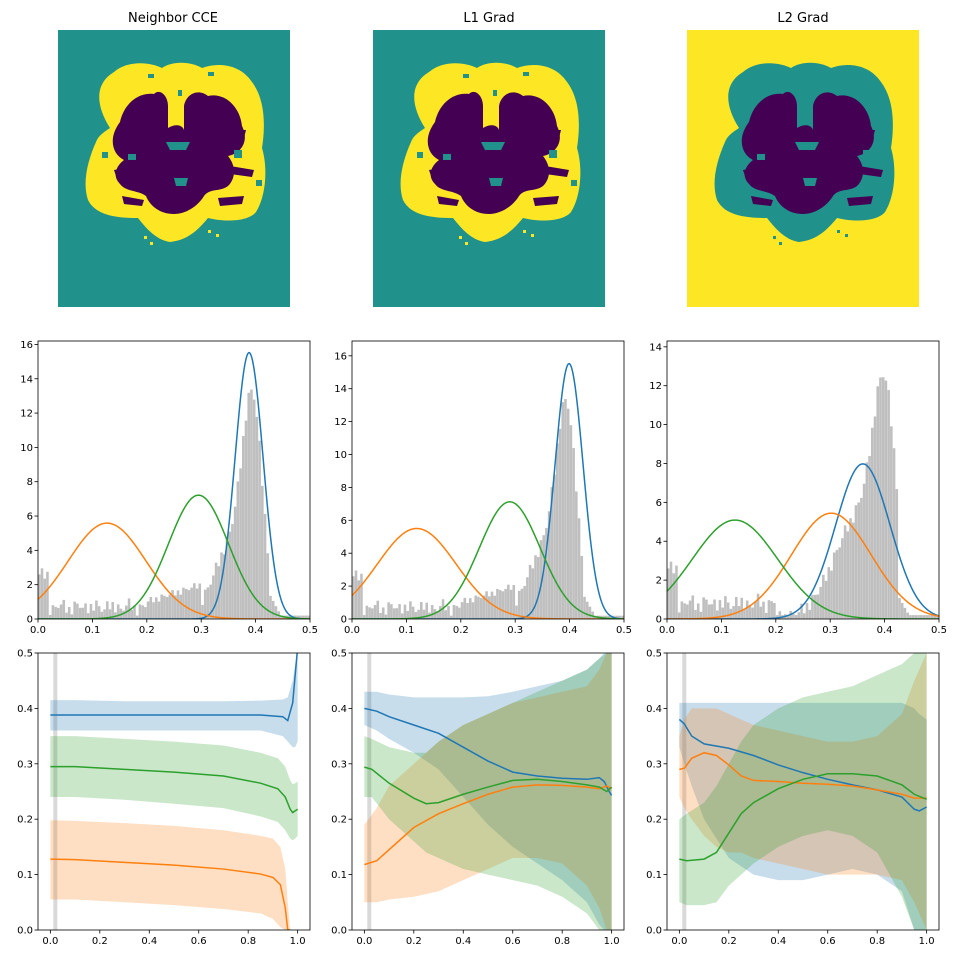 The height and width of the screenshot is (960, 960). I want to click on y-tick-label: 2, so click(344, 587).